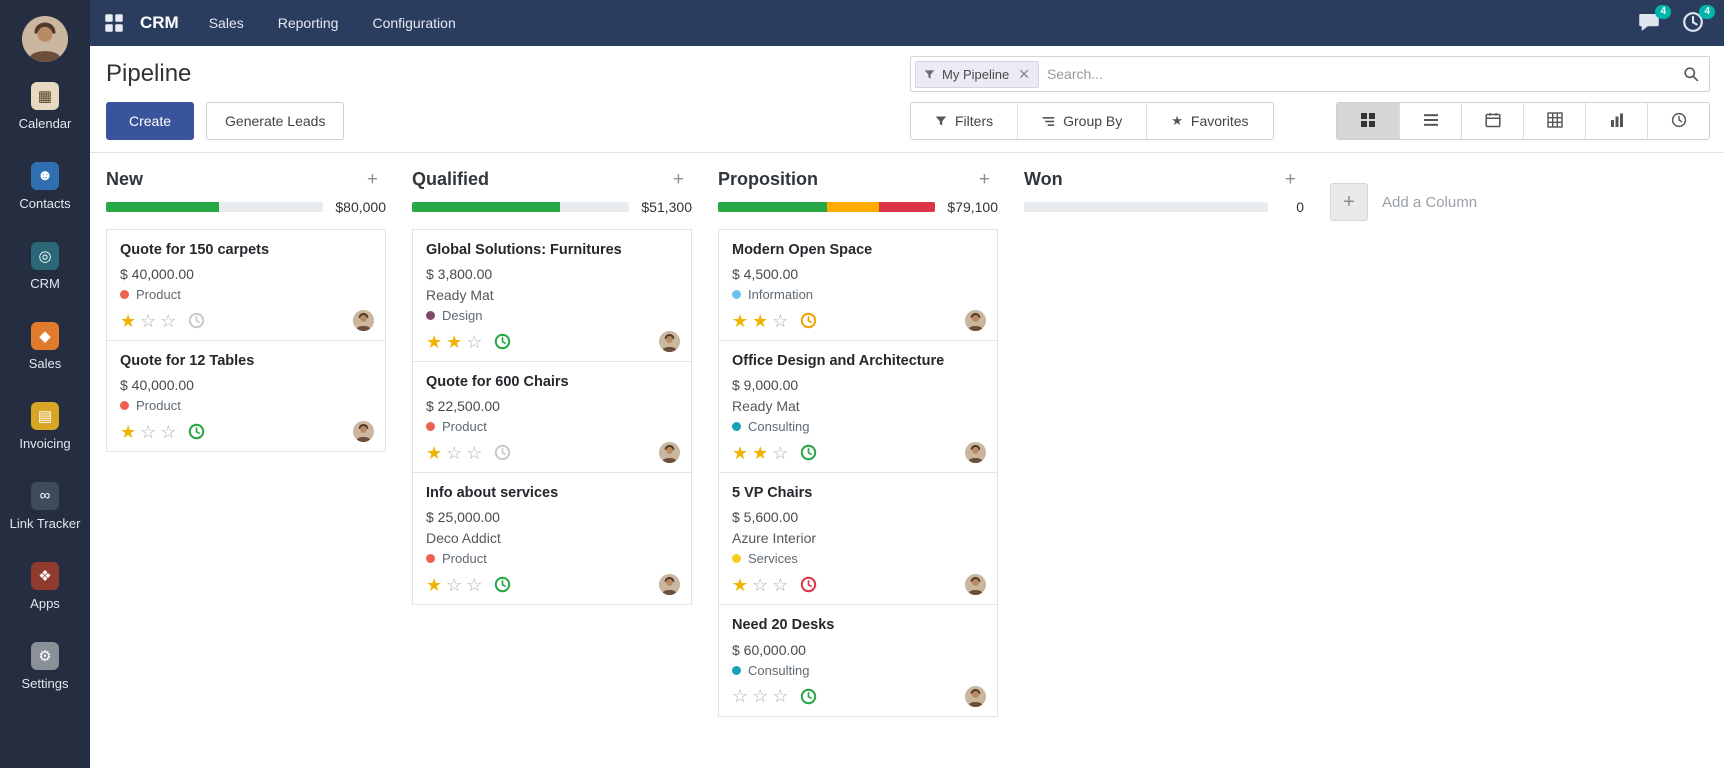  What do you see at coordinates (1024, 73) in the screenshot?
I see `remove-facet-icon: ✕` at bounding box center [1024, 73].